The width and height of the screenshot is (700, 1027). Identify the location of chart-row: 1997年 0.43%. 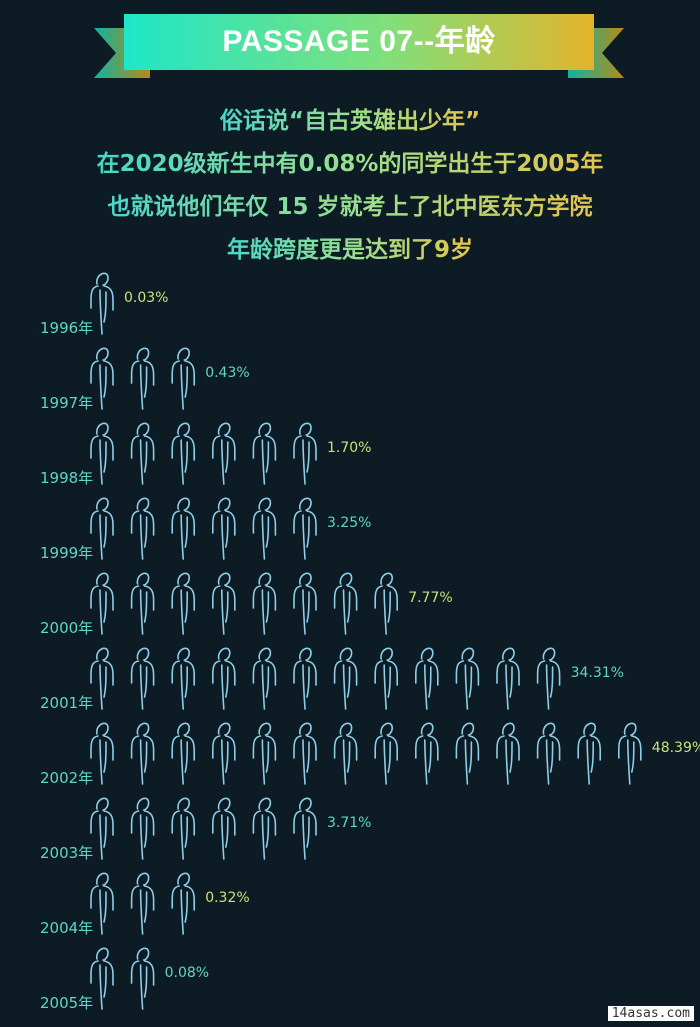
(145, 379).